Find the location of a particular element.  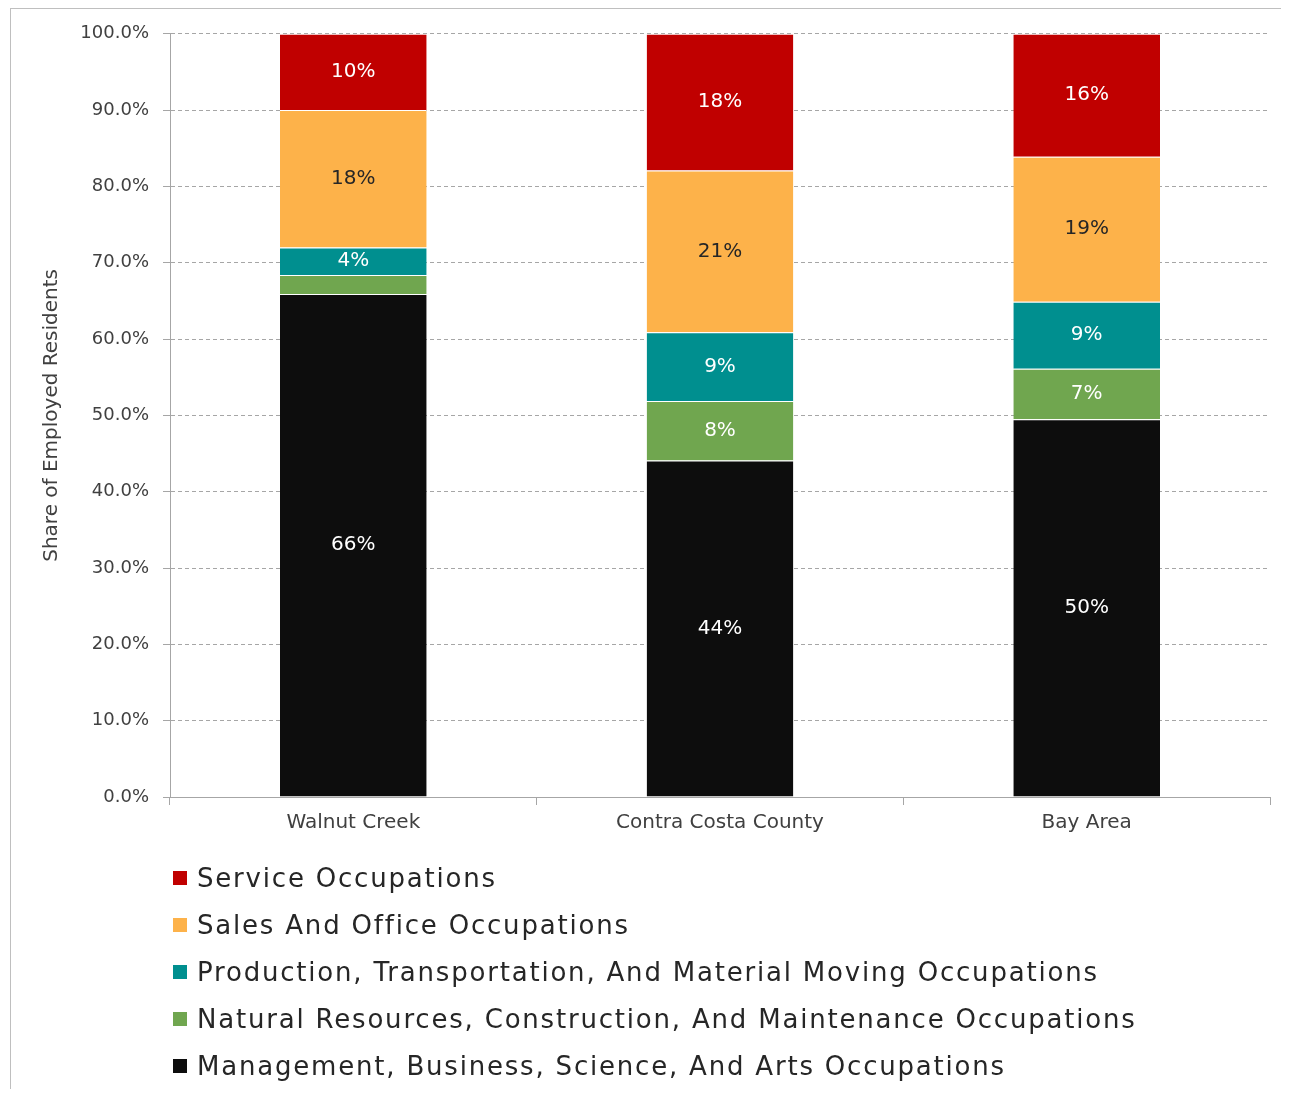

y-tick-label: 10.0% is located at coordinates (120, 719).